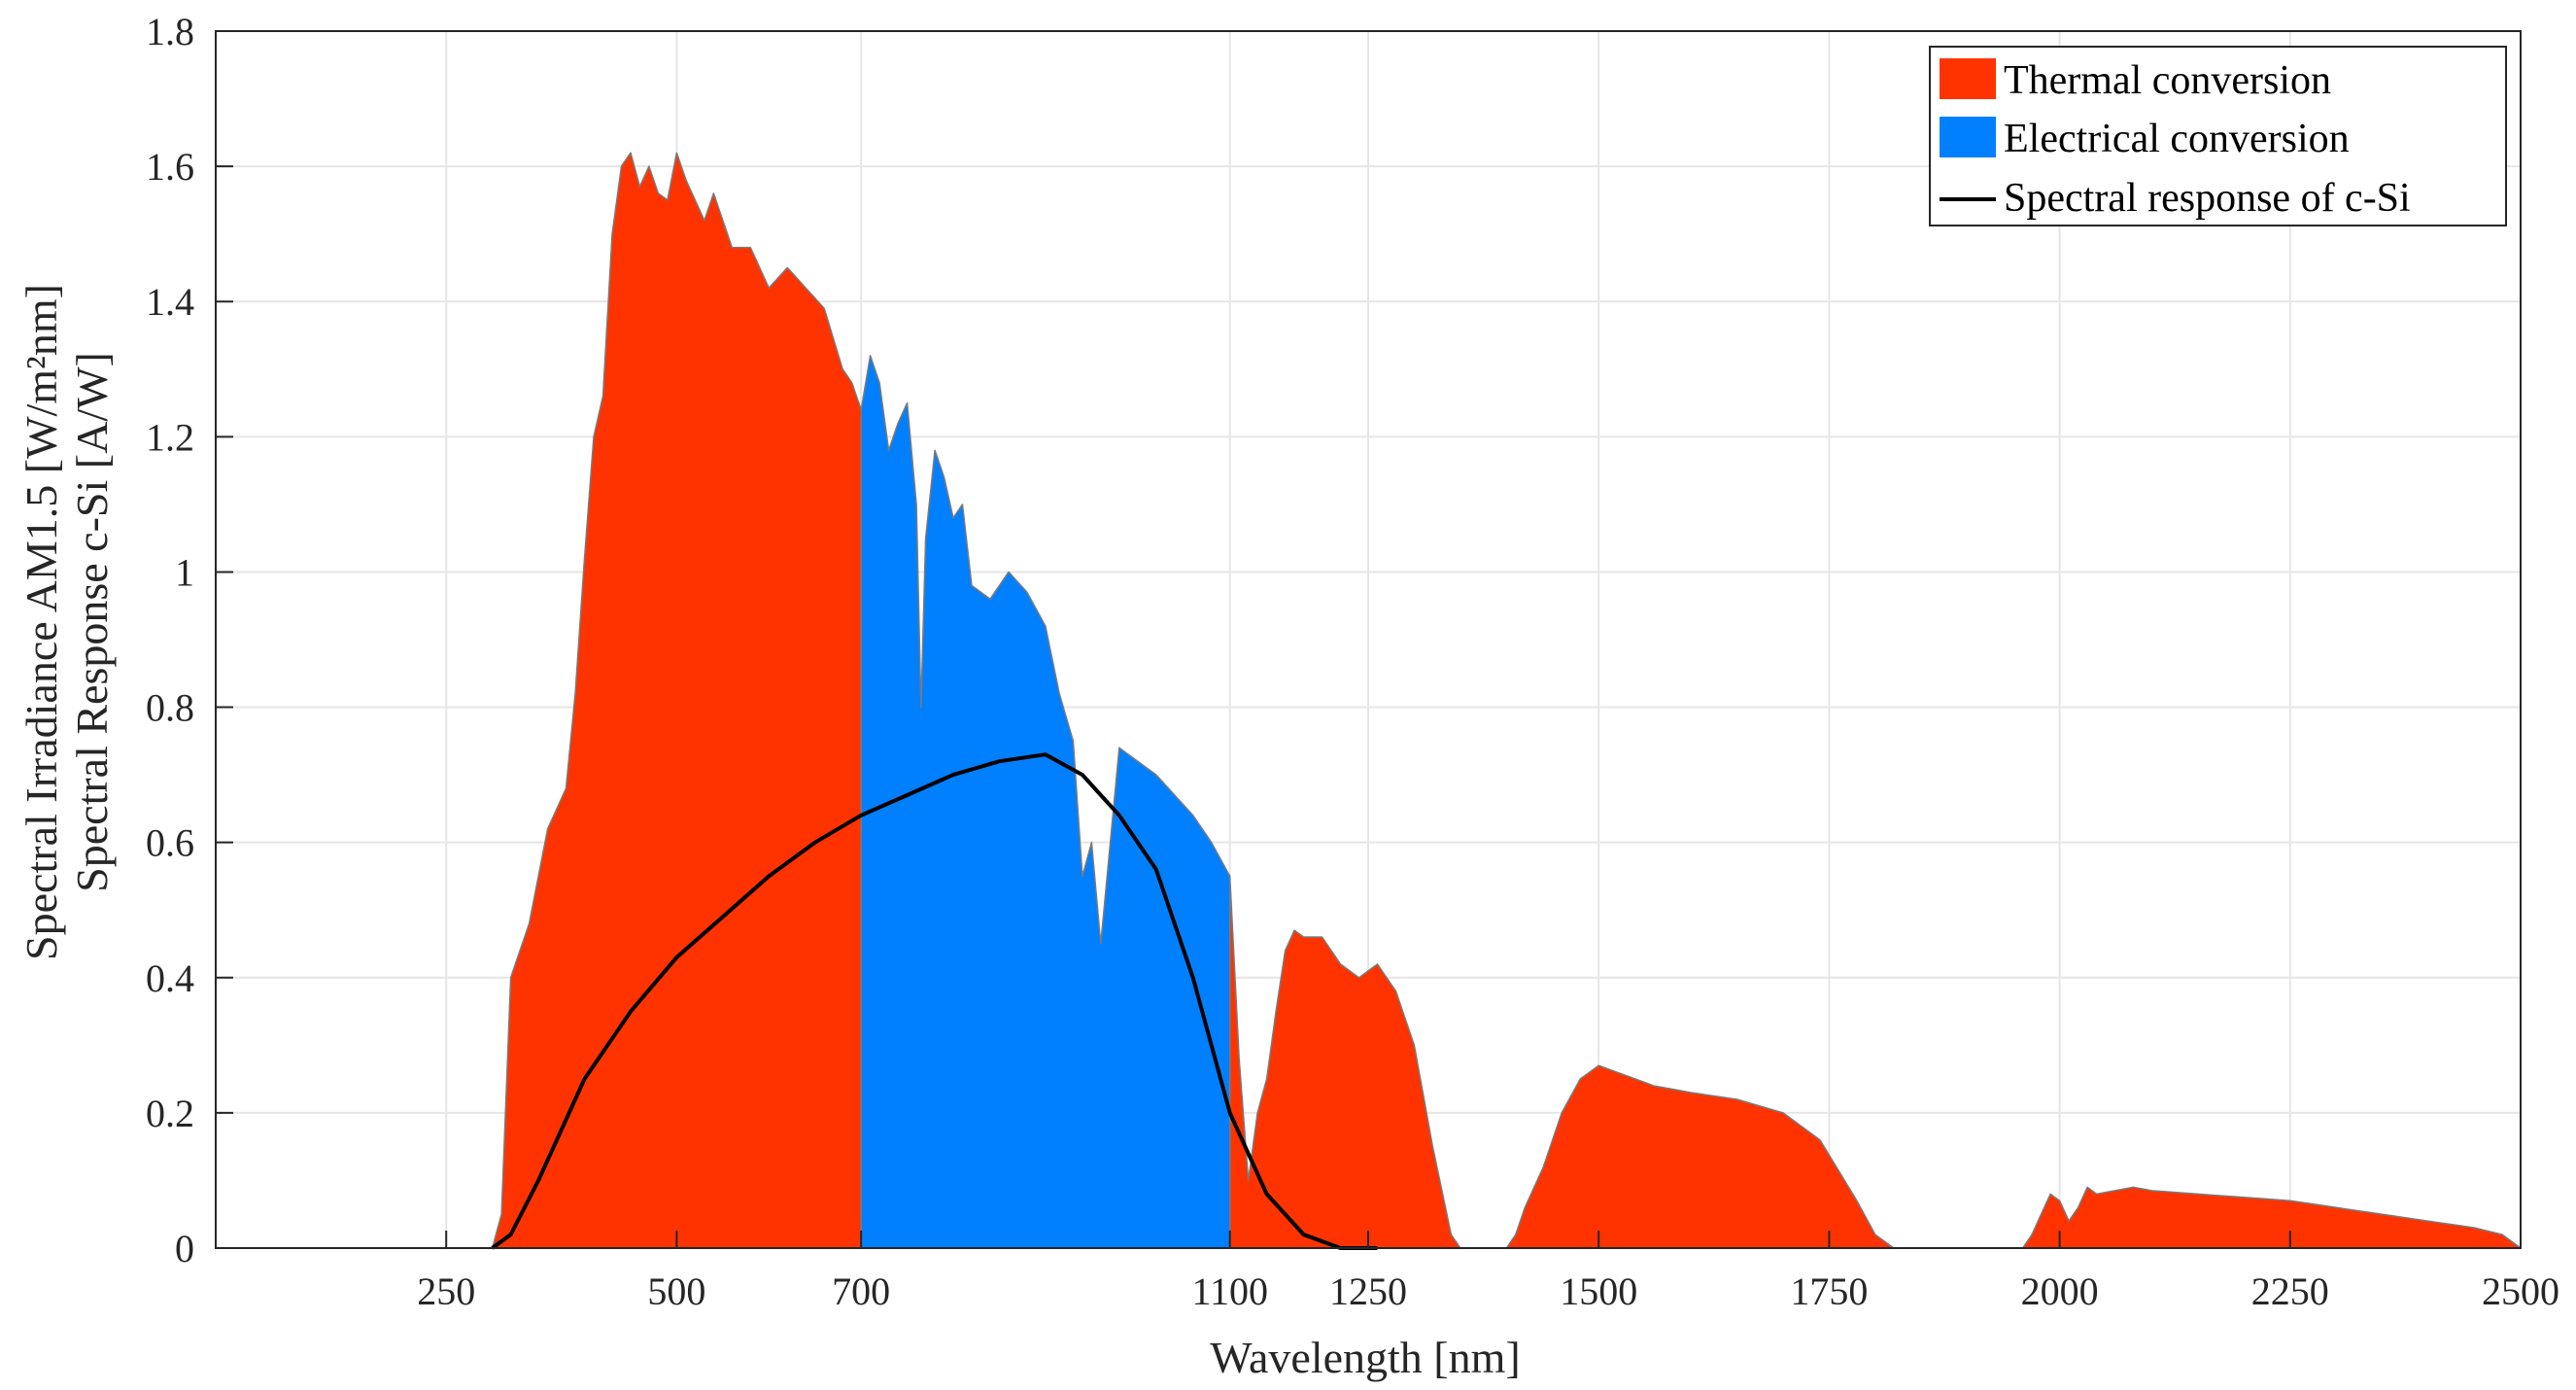 Image resolution: width=2576 pixels, height=1390 pixels. What do you see at coordinates (1229, 1291) in the screenshot?
I see `x-tick-label: 1100` at bounding box center [1229, 1291].